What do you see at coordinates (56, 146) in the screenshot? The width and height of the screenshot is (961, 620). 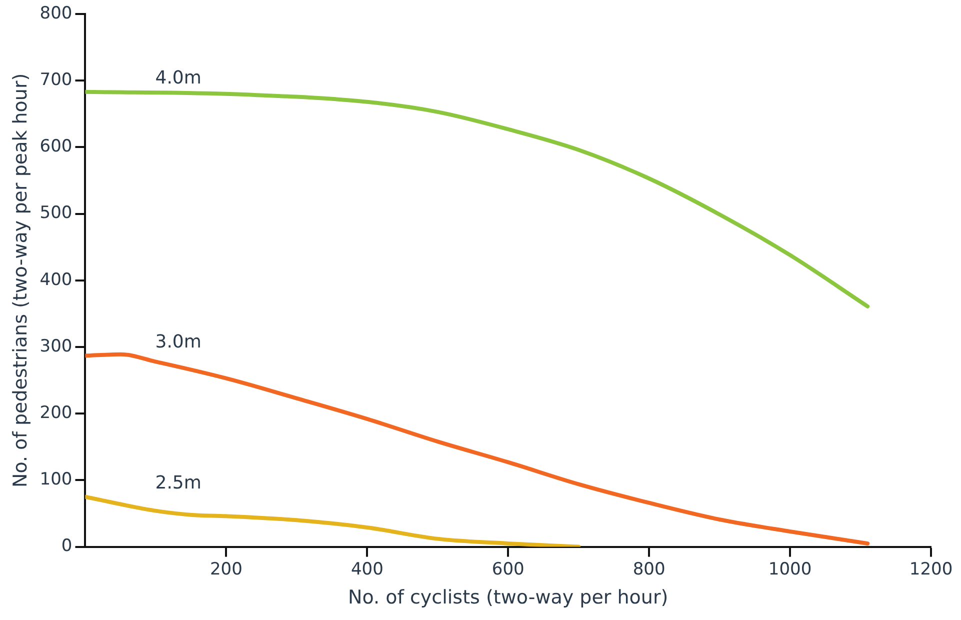 I see `y-tick-label: 600` at bounding box center [56, 146].